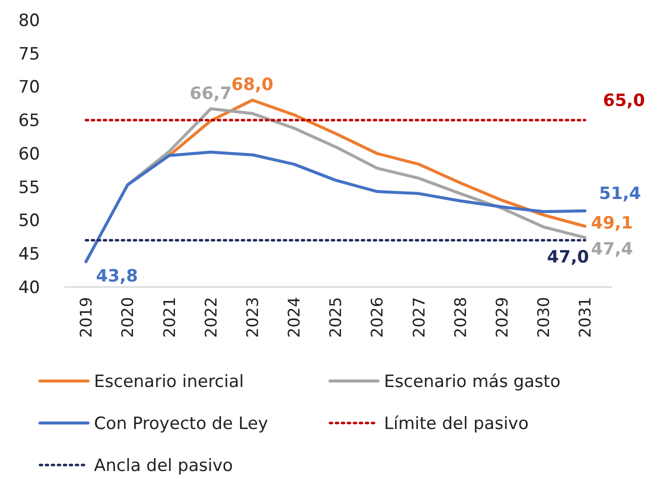 The width and height of the screenshot is (657, 479). Describe the element at coordinates (169, 317) in the screenshot. I see `x-tick-label: 2021` at that location.